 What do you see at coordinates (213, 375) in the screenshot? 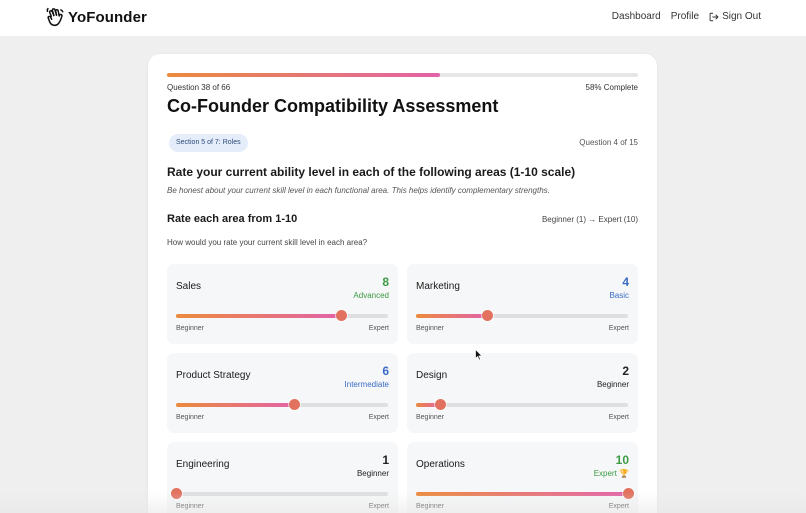
I see `skill-name: Product Strategy` at bounding box center [213, 375].